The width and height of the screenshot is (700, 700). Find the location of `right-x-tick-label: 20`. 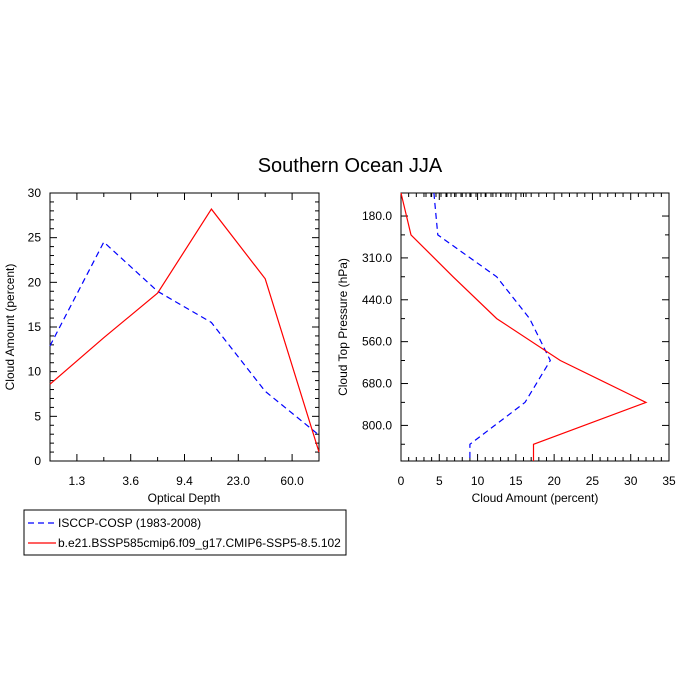

right-x-tick-label: 20 is located at coordinates (554, 481).